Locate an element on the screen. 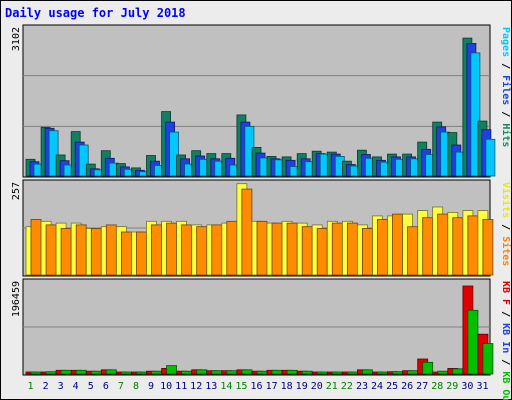 This screenshot has height=400, width=512. x-tick-label-day-6: 6 is located at coordinates (106, 386).